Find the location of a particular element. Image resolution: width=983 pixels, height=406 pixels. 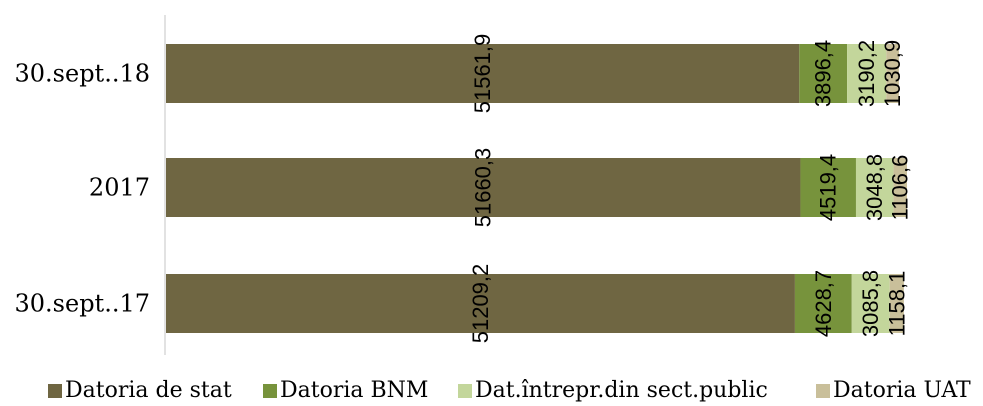

category-labels: 30.sept..18 2017 30.sept..17 is located at coordinates (83, 189).